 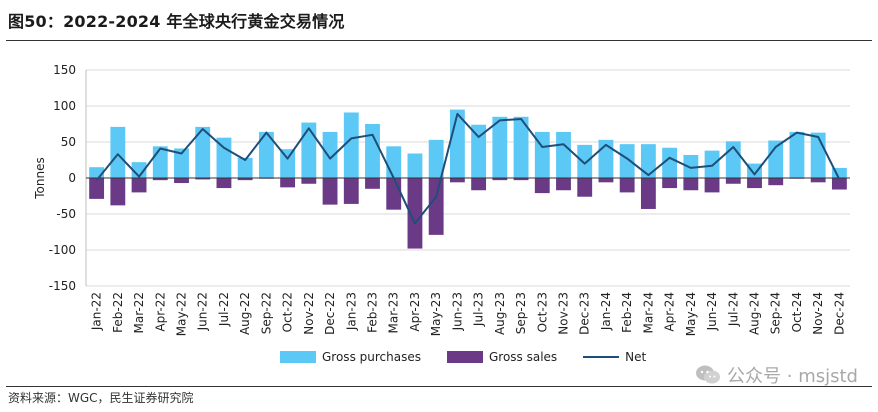 I want to click on y-tick-label: -50, so click(x=66, y=214).